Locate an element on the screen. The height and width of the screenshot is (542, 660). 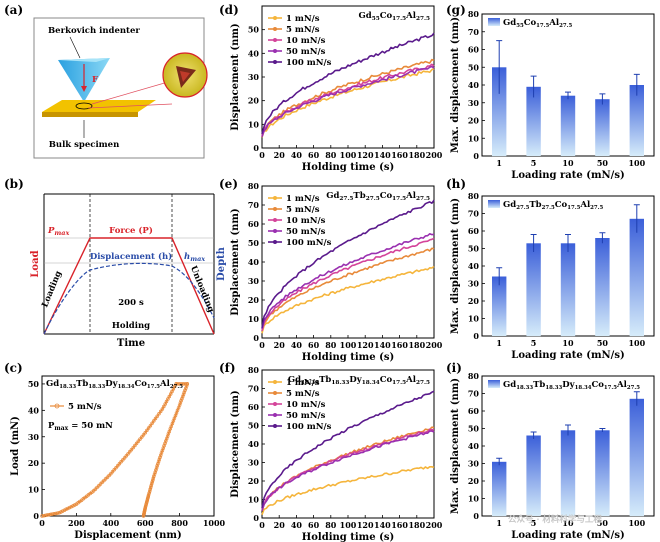
legend-g-swatch is located at coordinates (494, 22).